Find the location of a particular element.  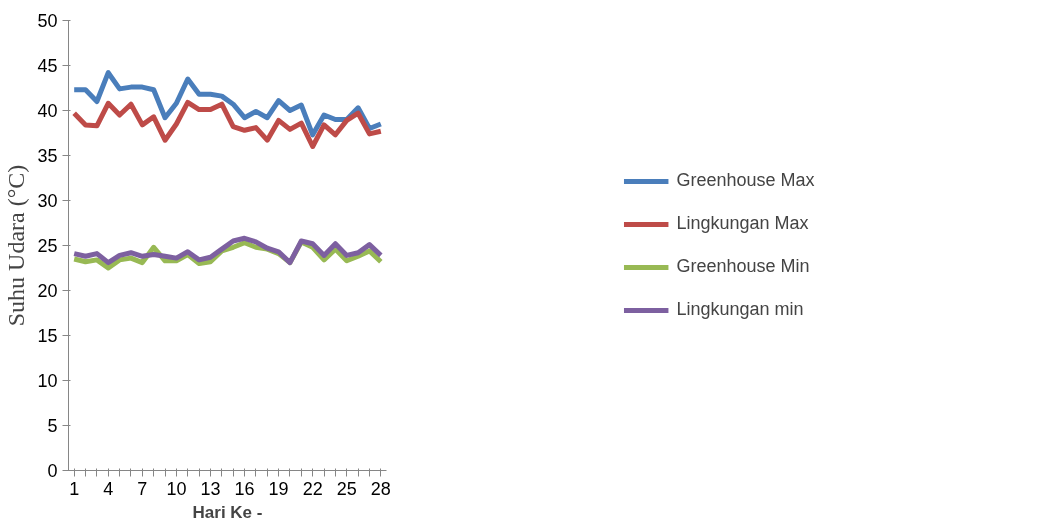

y-axis-title: Suhu Udara (°C) is located at coordinates (16, 245).